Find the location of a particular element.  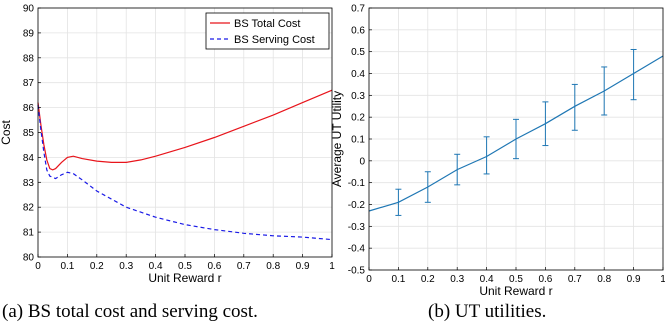

chart-a-xlabel: Unit Reward r is located at coordinates (184, 278).